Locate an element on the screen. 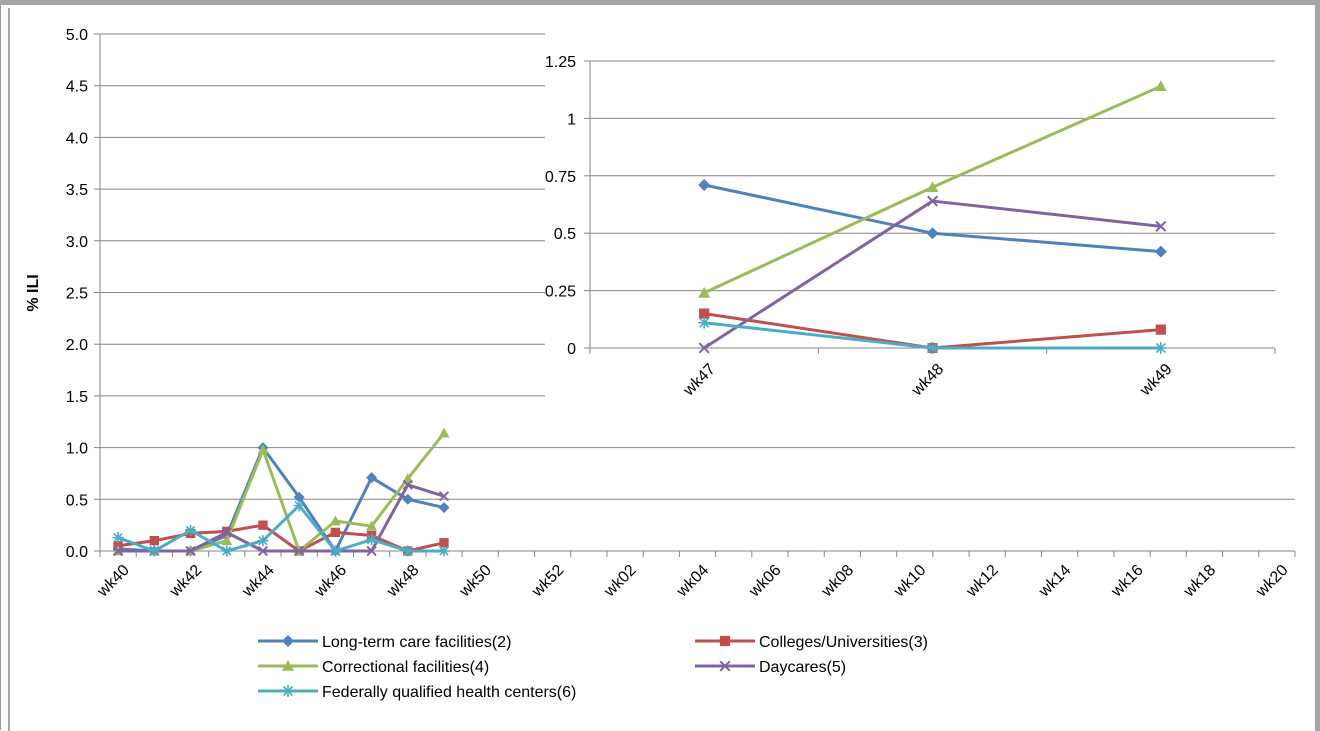 Image resolution: width=1320 pixels, height=731 pixels. main-x-tick-label: wk14 is located at coordinates (1054, 581).